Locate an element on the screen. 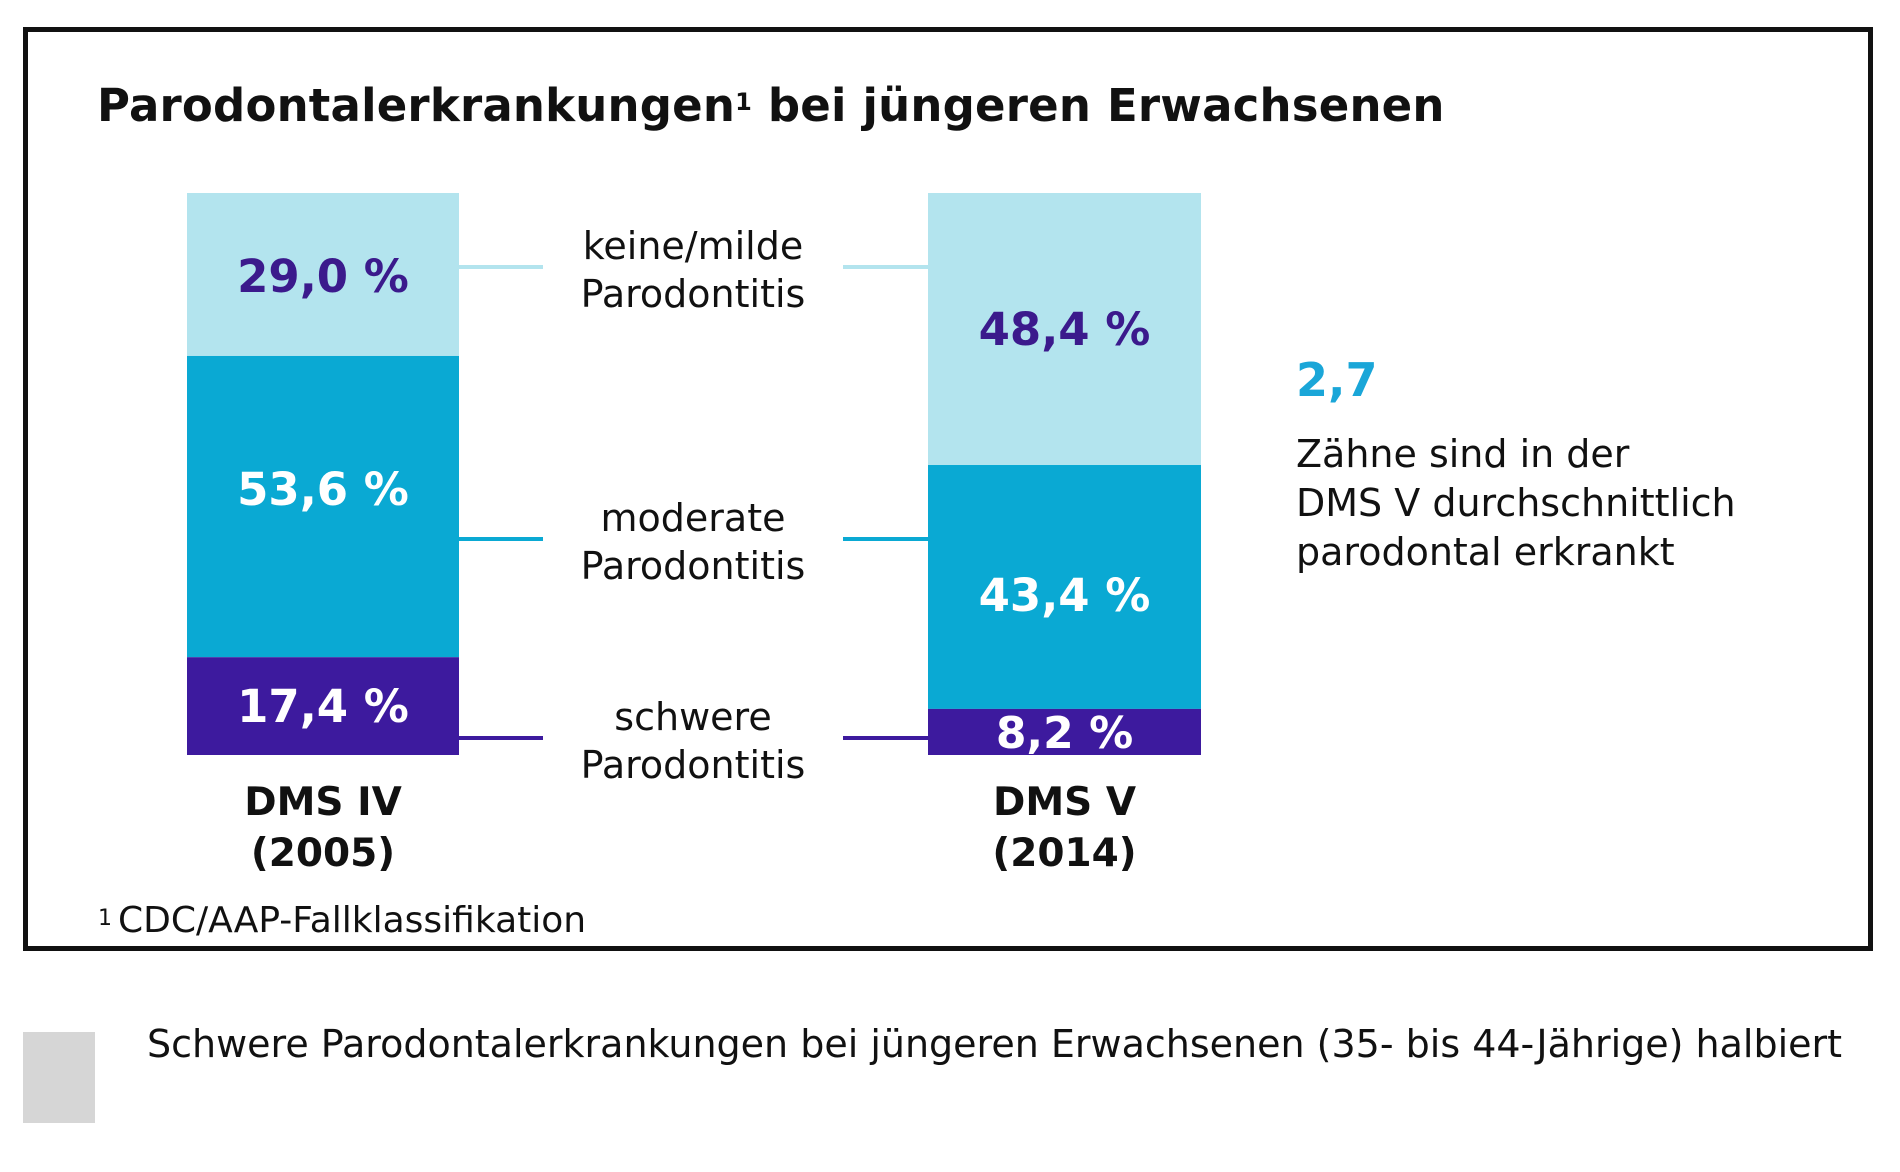 This screenshot has height=1172, width=1900. footnote-marker: 1 is located at coordinates (105, 918).